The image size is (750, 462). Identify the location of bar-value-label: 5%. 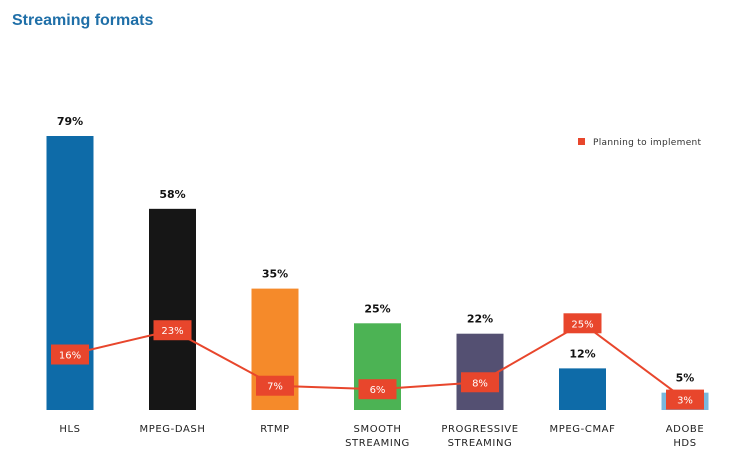
(685, 378).